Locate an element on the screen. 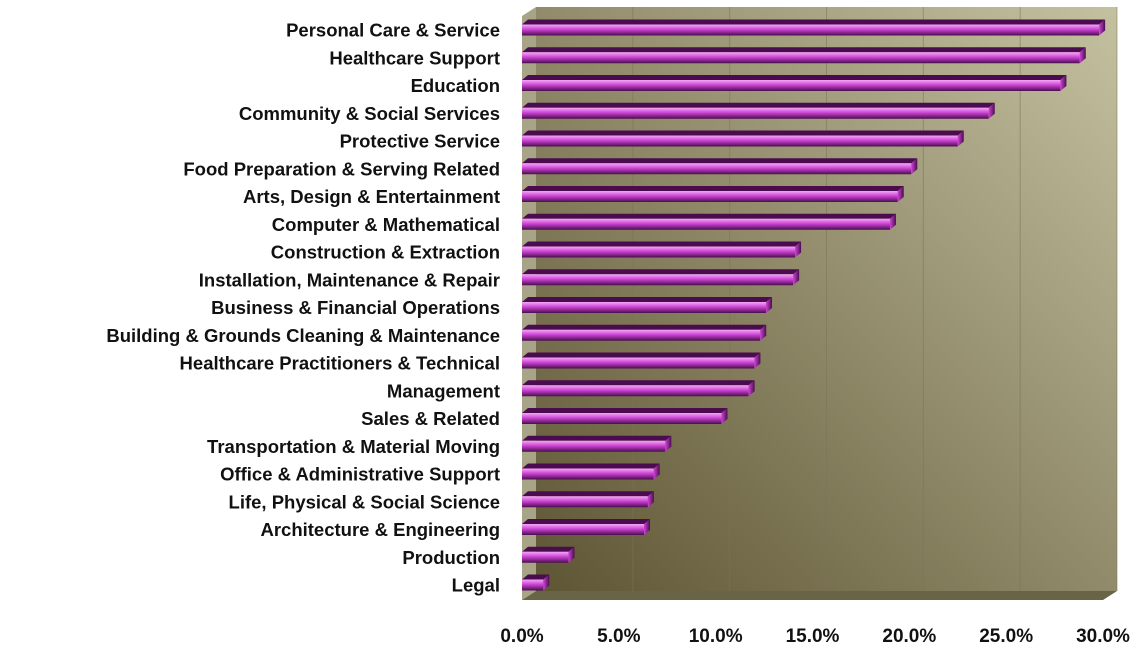  x-axis-tick-labels: 0.0% 5.0% 10.0% 15.0% 20.0% 25.0% 30.0% is located at coordinates (815, 636).